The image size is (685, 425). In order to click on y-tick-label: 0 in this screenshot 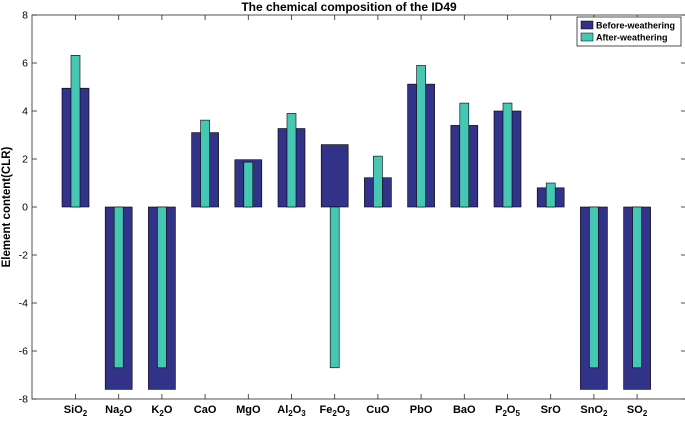, I will do `click(25, 208)`.